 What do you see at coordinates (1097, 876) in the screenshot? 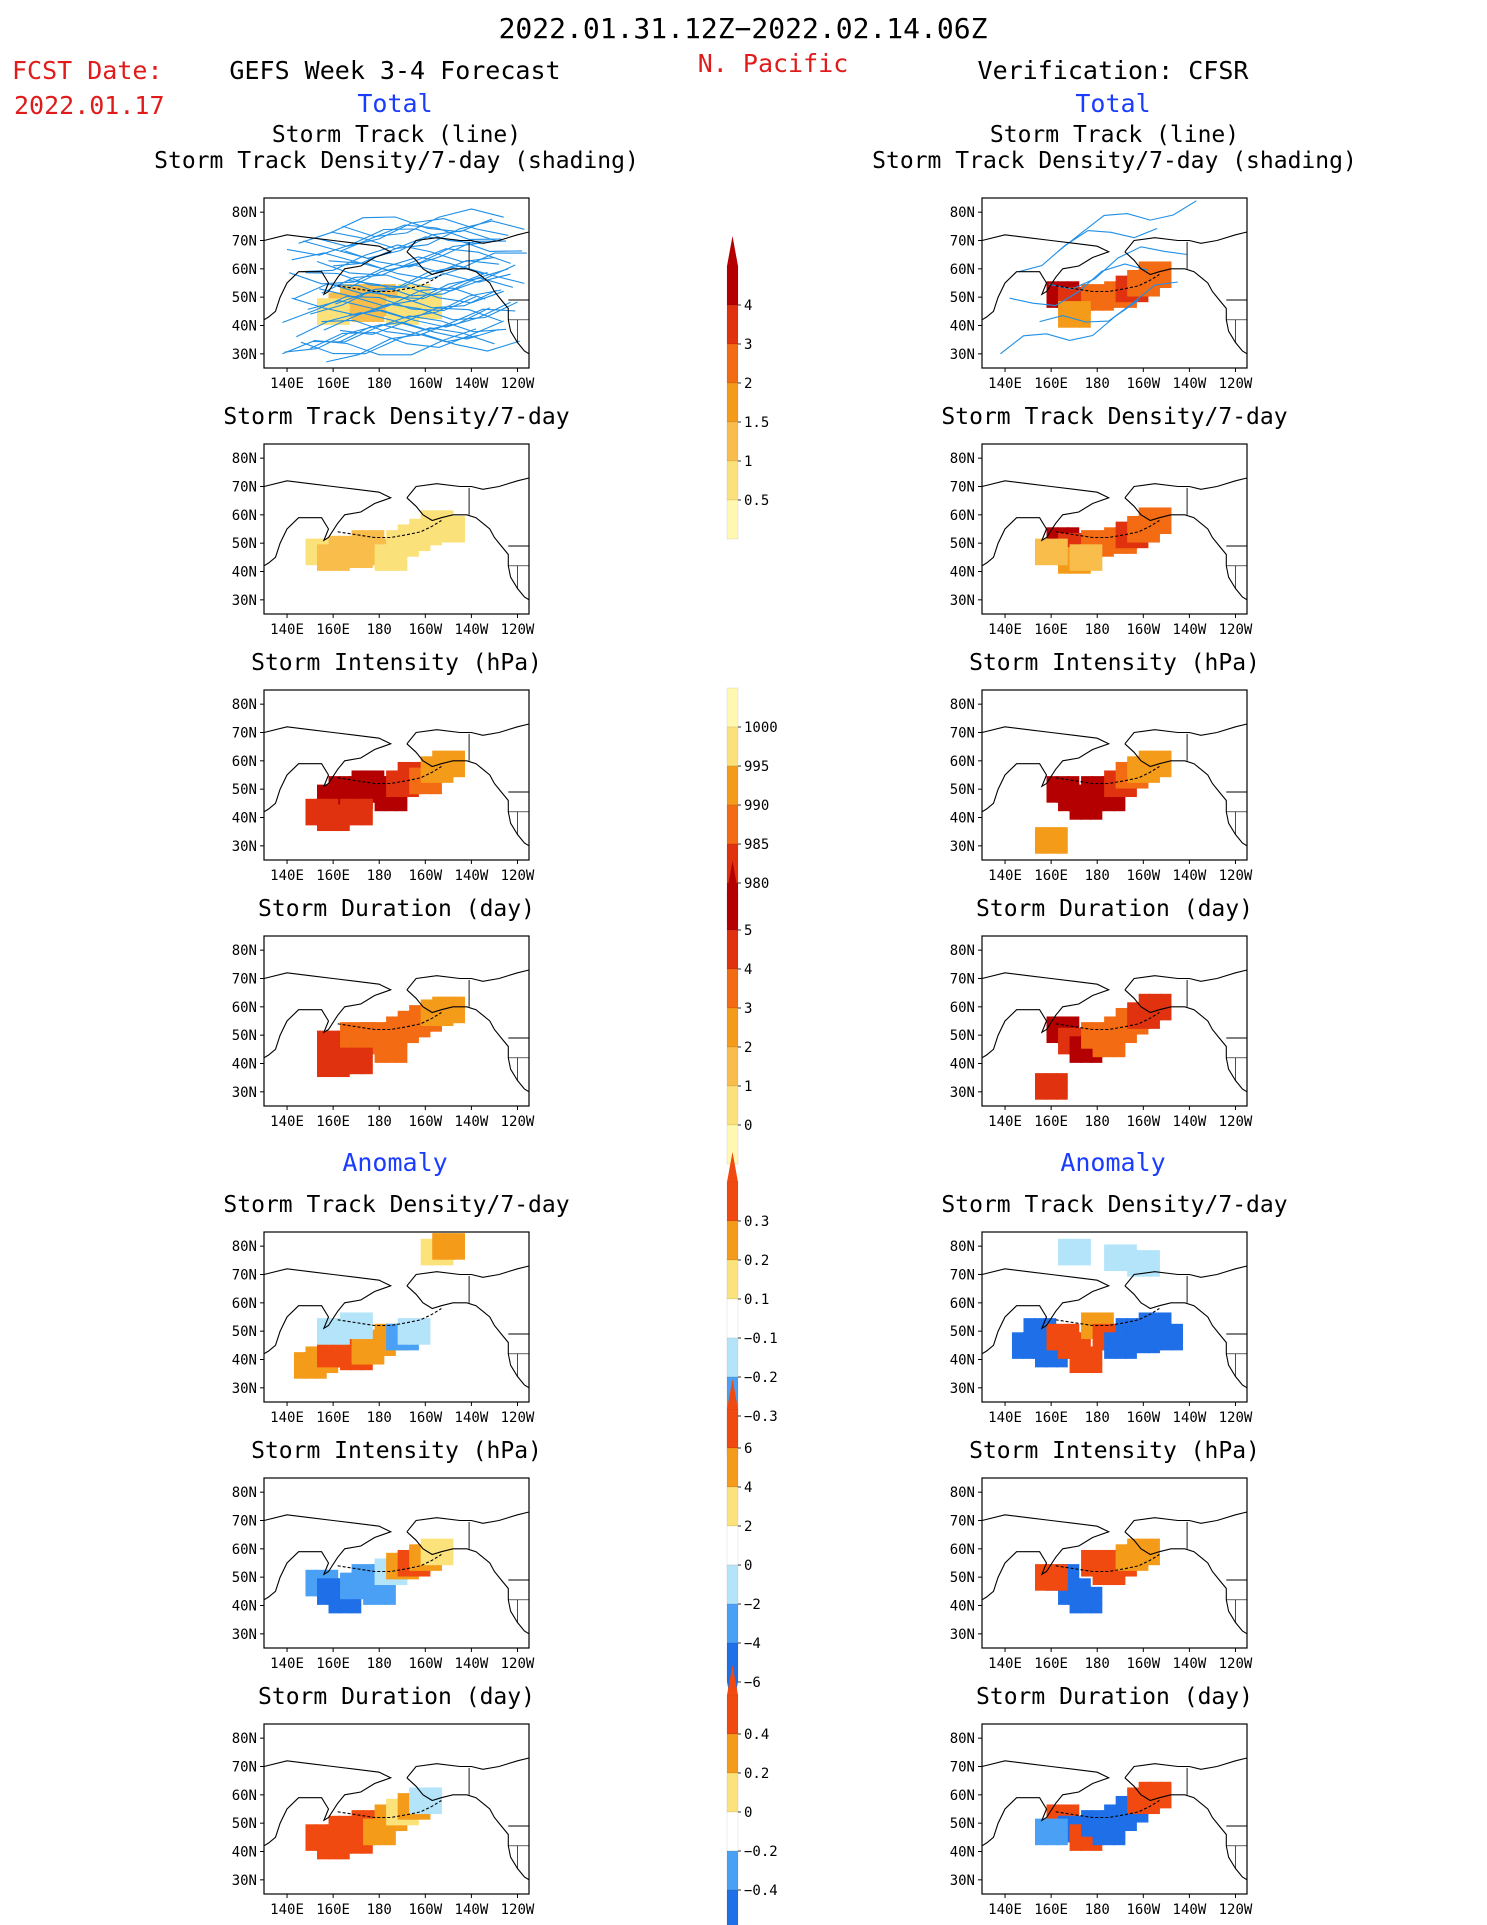
I see `x-tick-label: 180` at bounding box center [1097, 876].